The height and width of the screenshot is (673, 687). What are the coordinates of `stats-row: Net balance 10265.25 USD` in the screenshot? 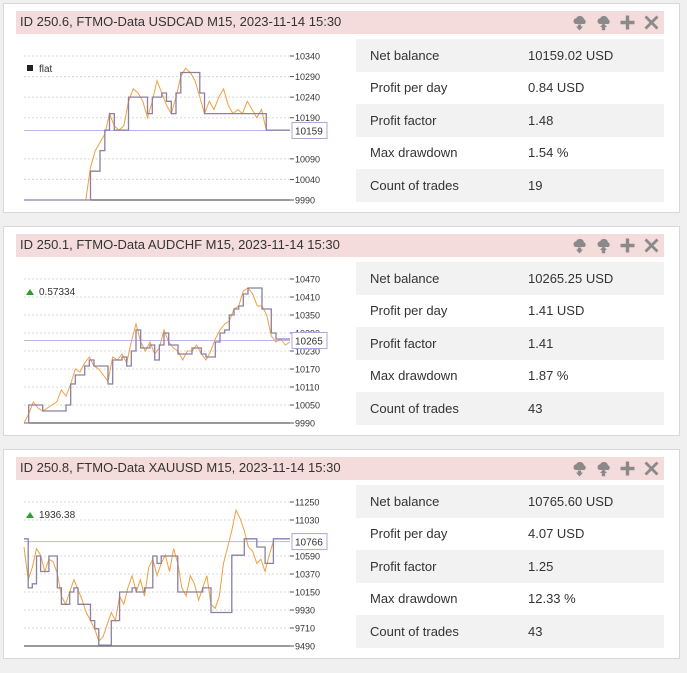 It's located at (510, 278).